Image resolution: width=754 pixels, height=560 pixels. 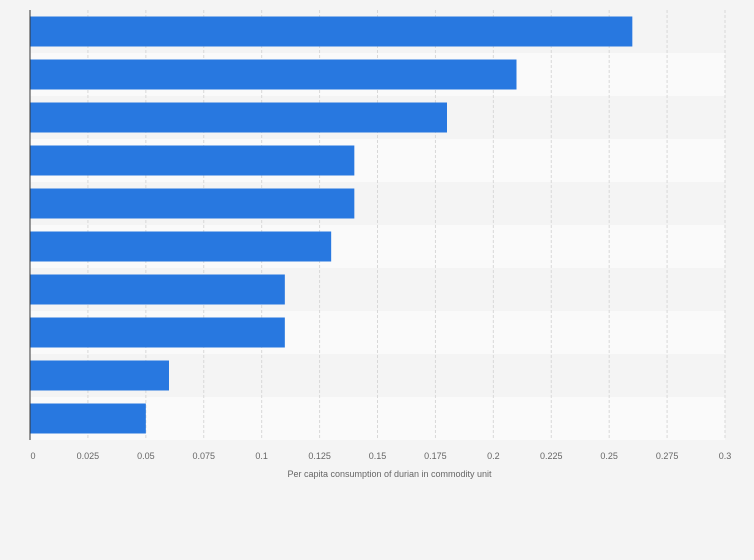 I want to click on x-tick-label: 0.15, so click(x=378, y=456).